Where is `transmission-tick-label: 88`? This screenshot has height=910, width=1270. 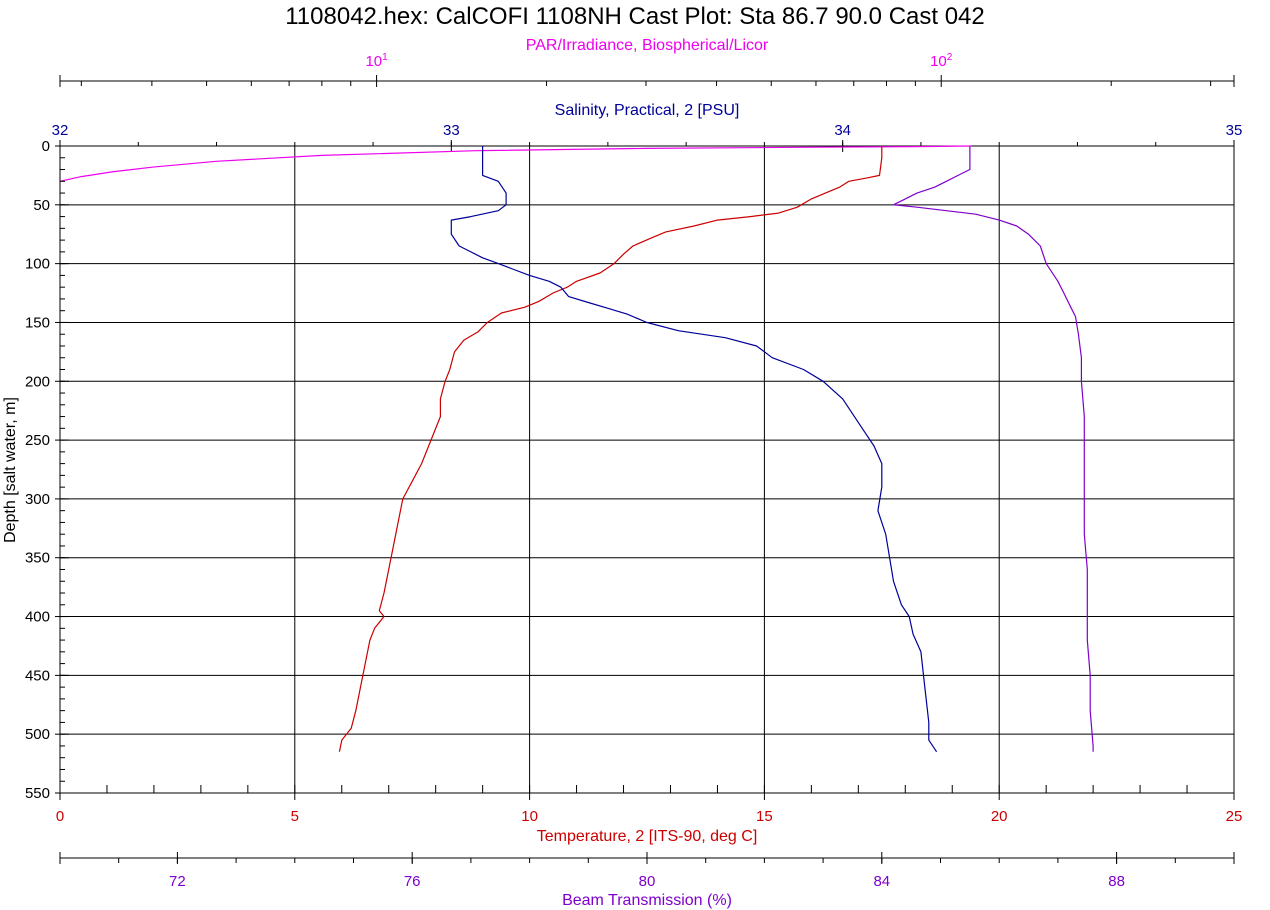
transmission-tick-label: 88 is located at coordinates (1116, 881).